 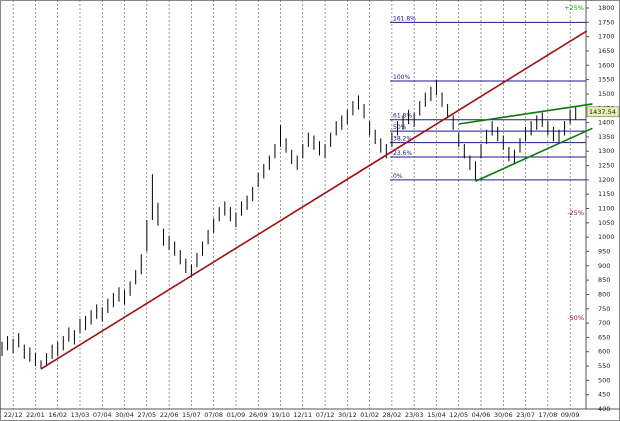 I want to click on y-tick-label: 550, so click(x=604, y=366).